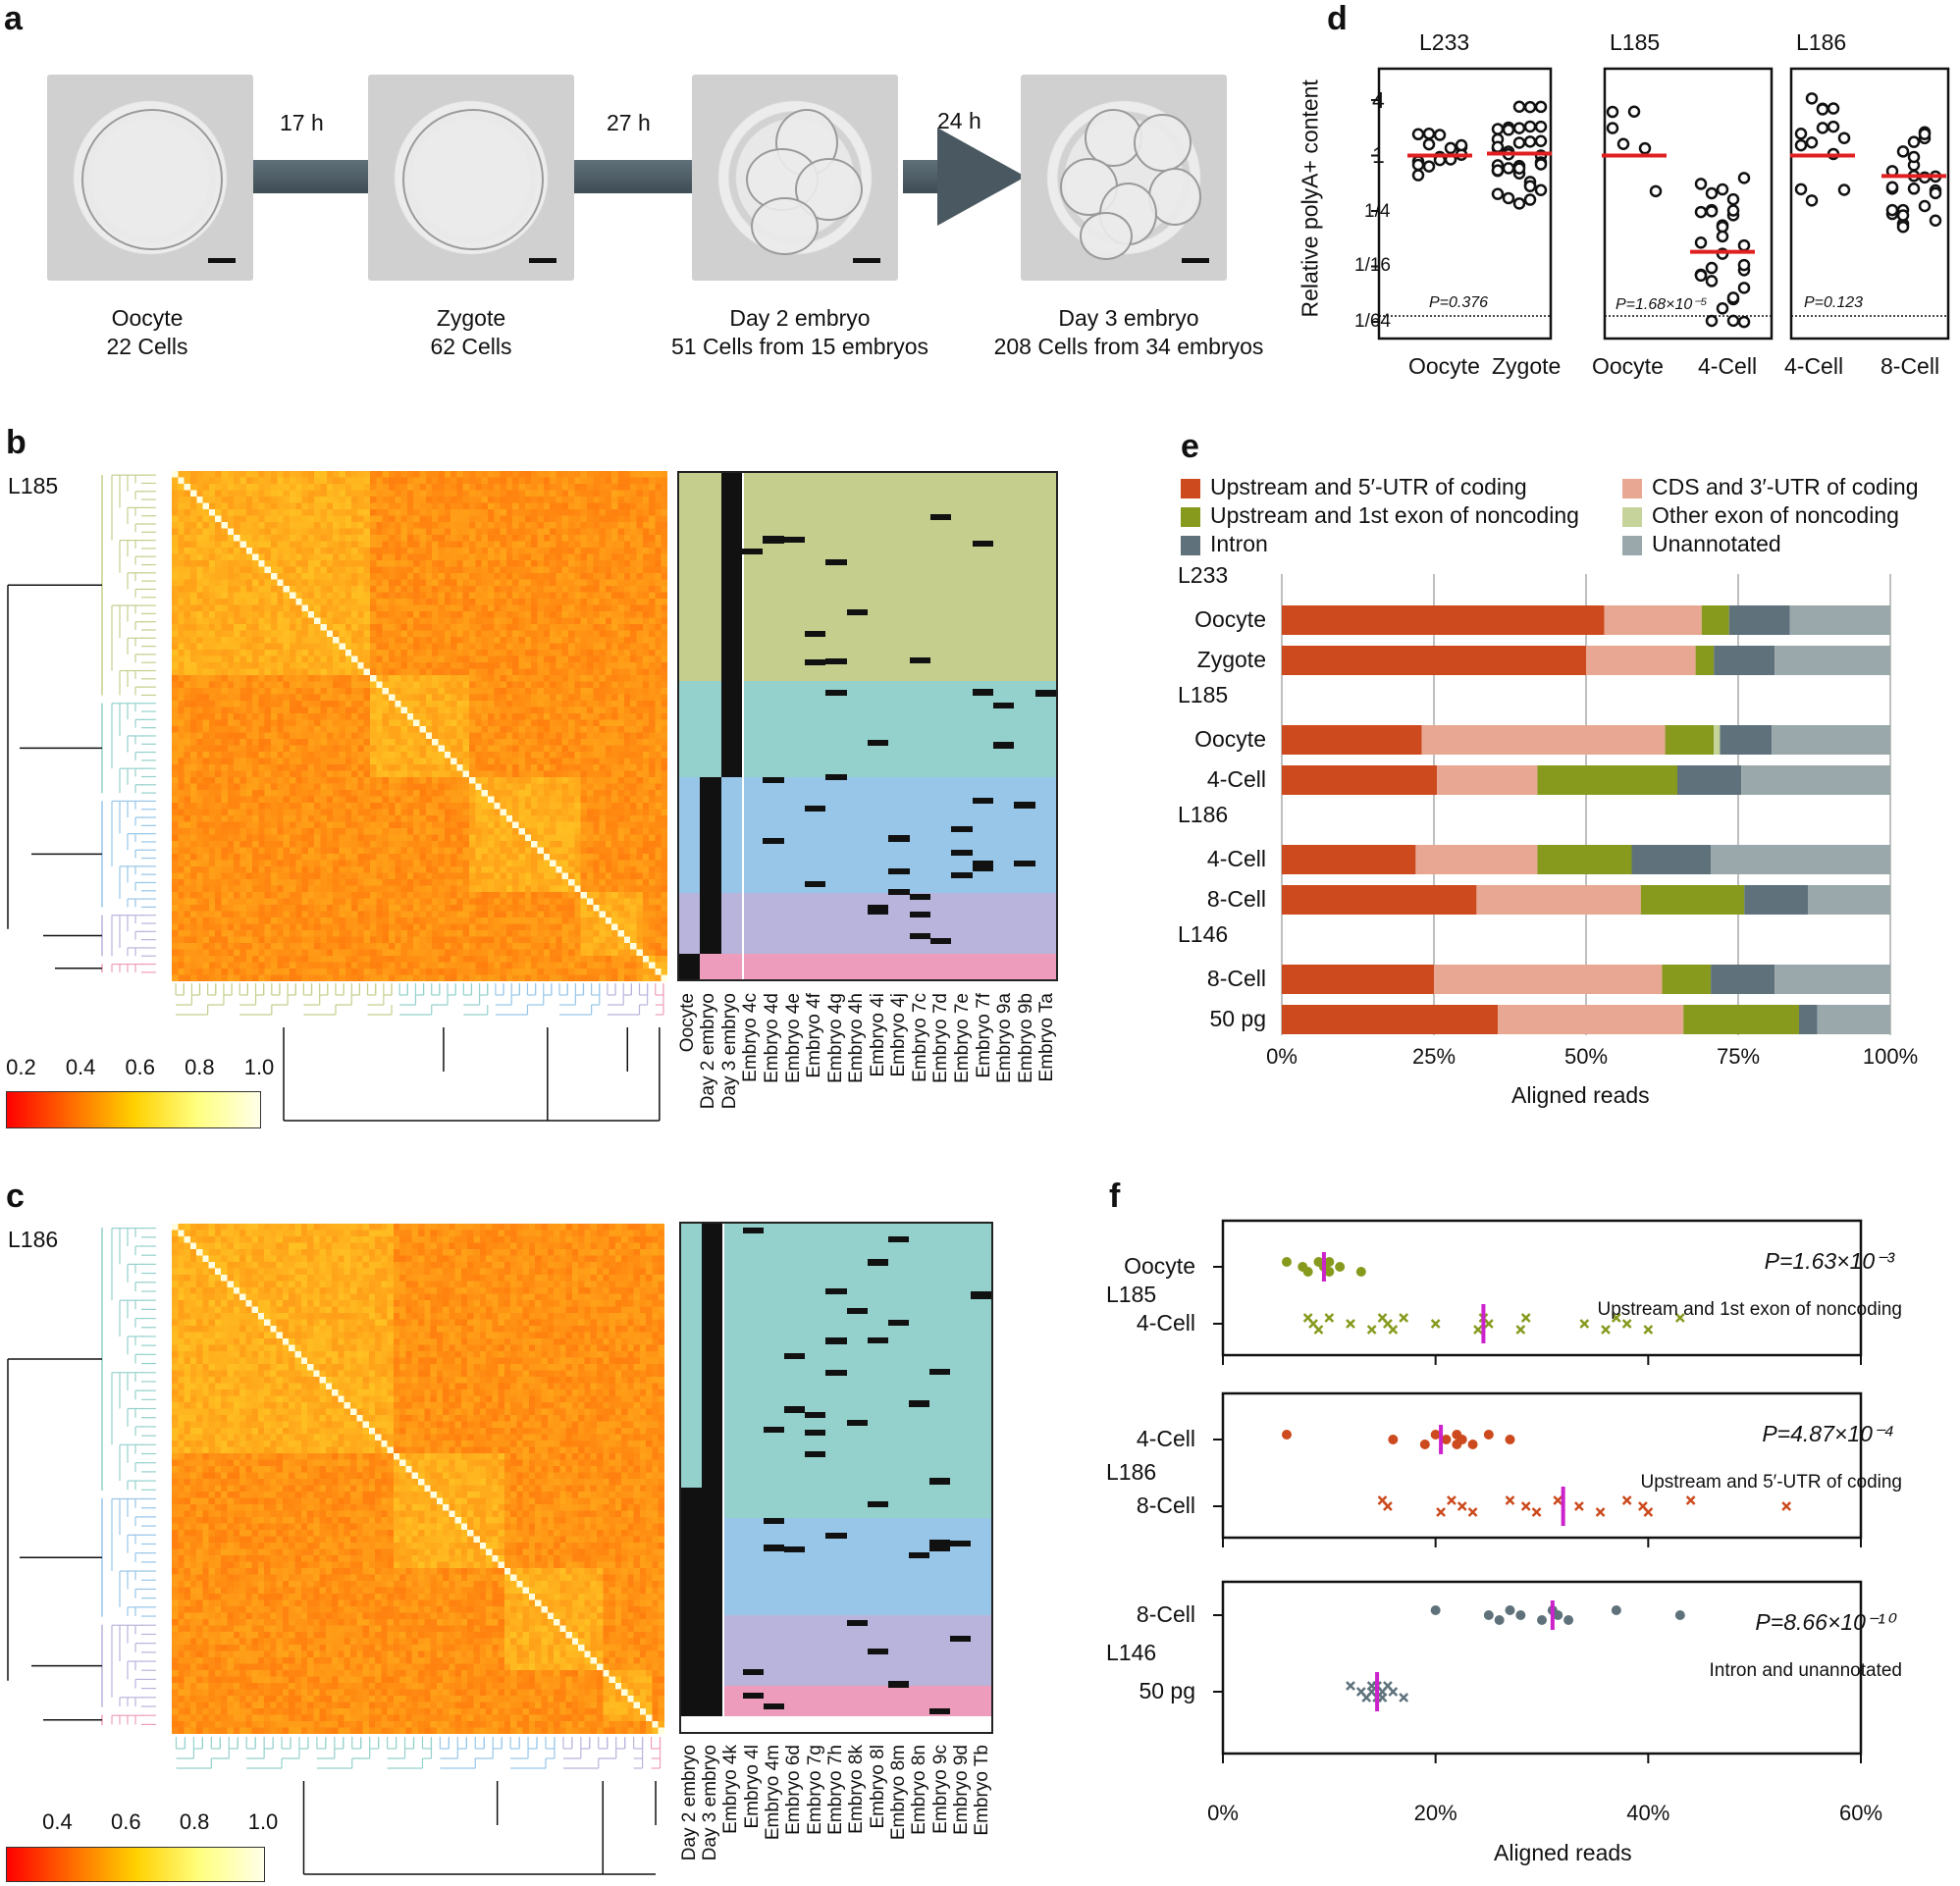 Image resolution: width=1960 pixels, height=1886 pixels. I want to click on c-row-dendrogram, so click(81, 1476).